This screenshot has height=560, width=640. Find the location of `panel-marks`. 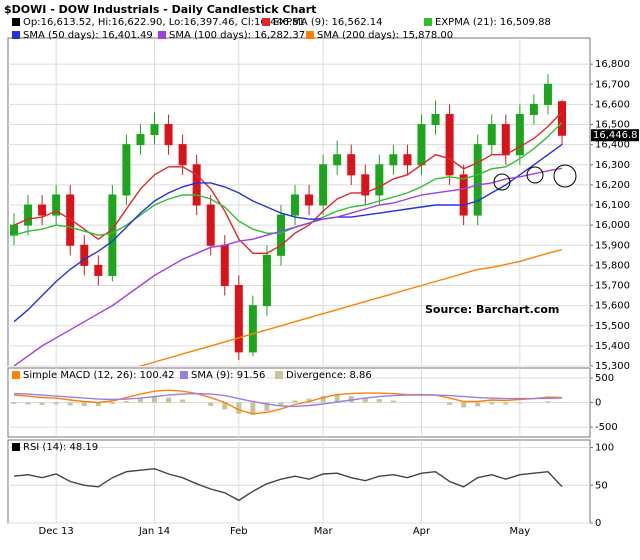

panel-marks is located at coordinates (288, 402).